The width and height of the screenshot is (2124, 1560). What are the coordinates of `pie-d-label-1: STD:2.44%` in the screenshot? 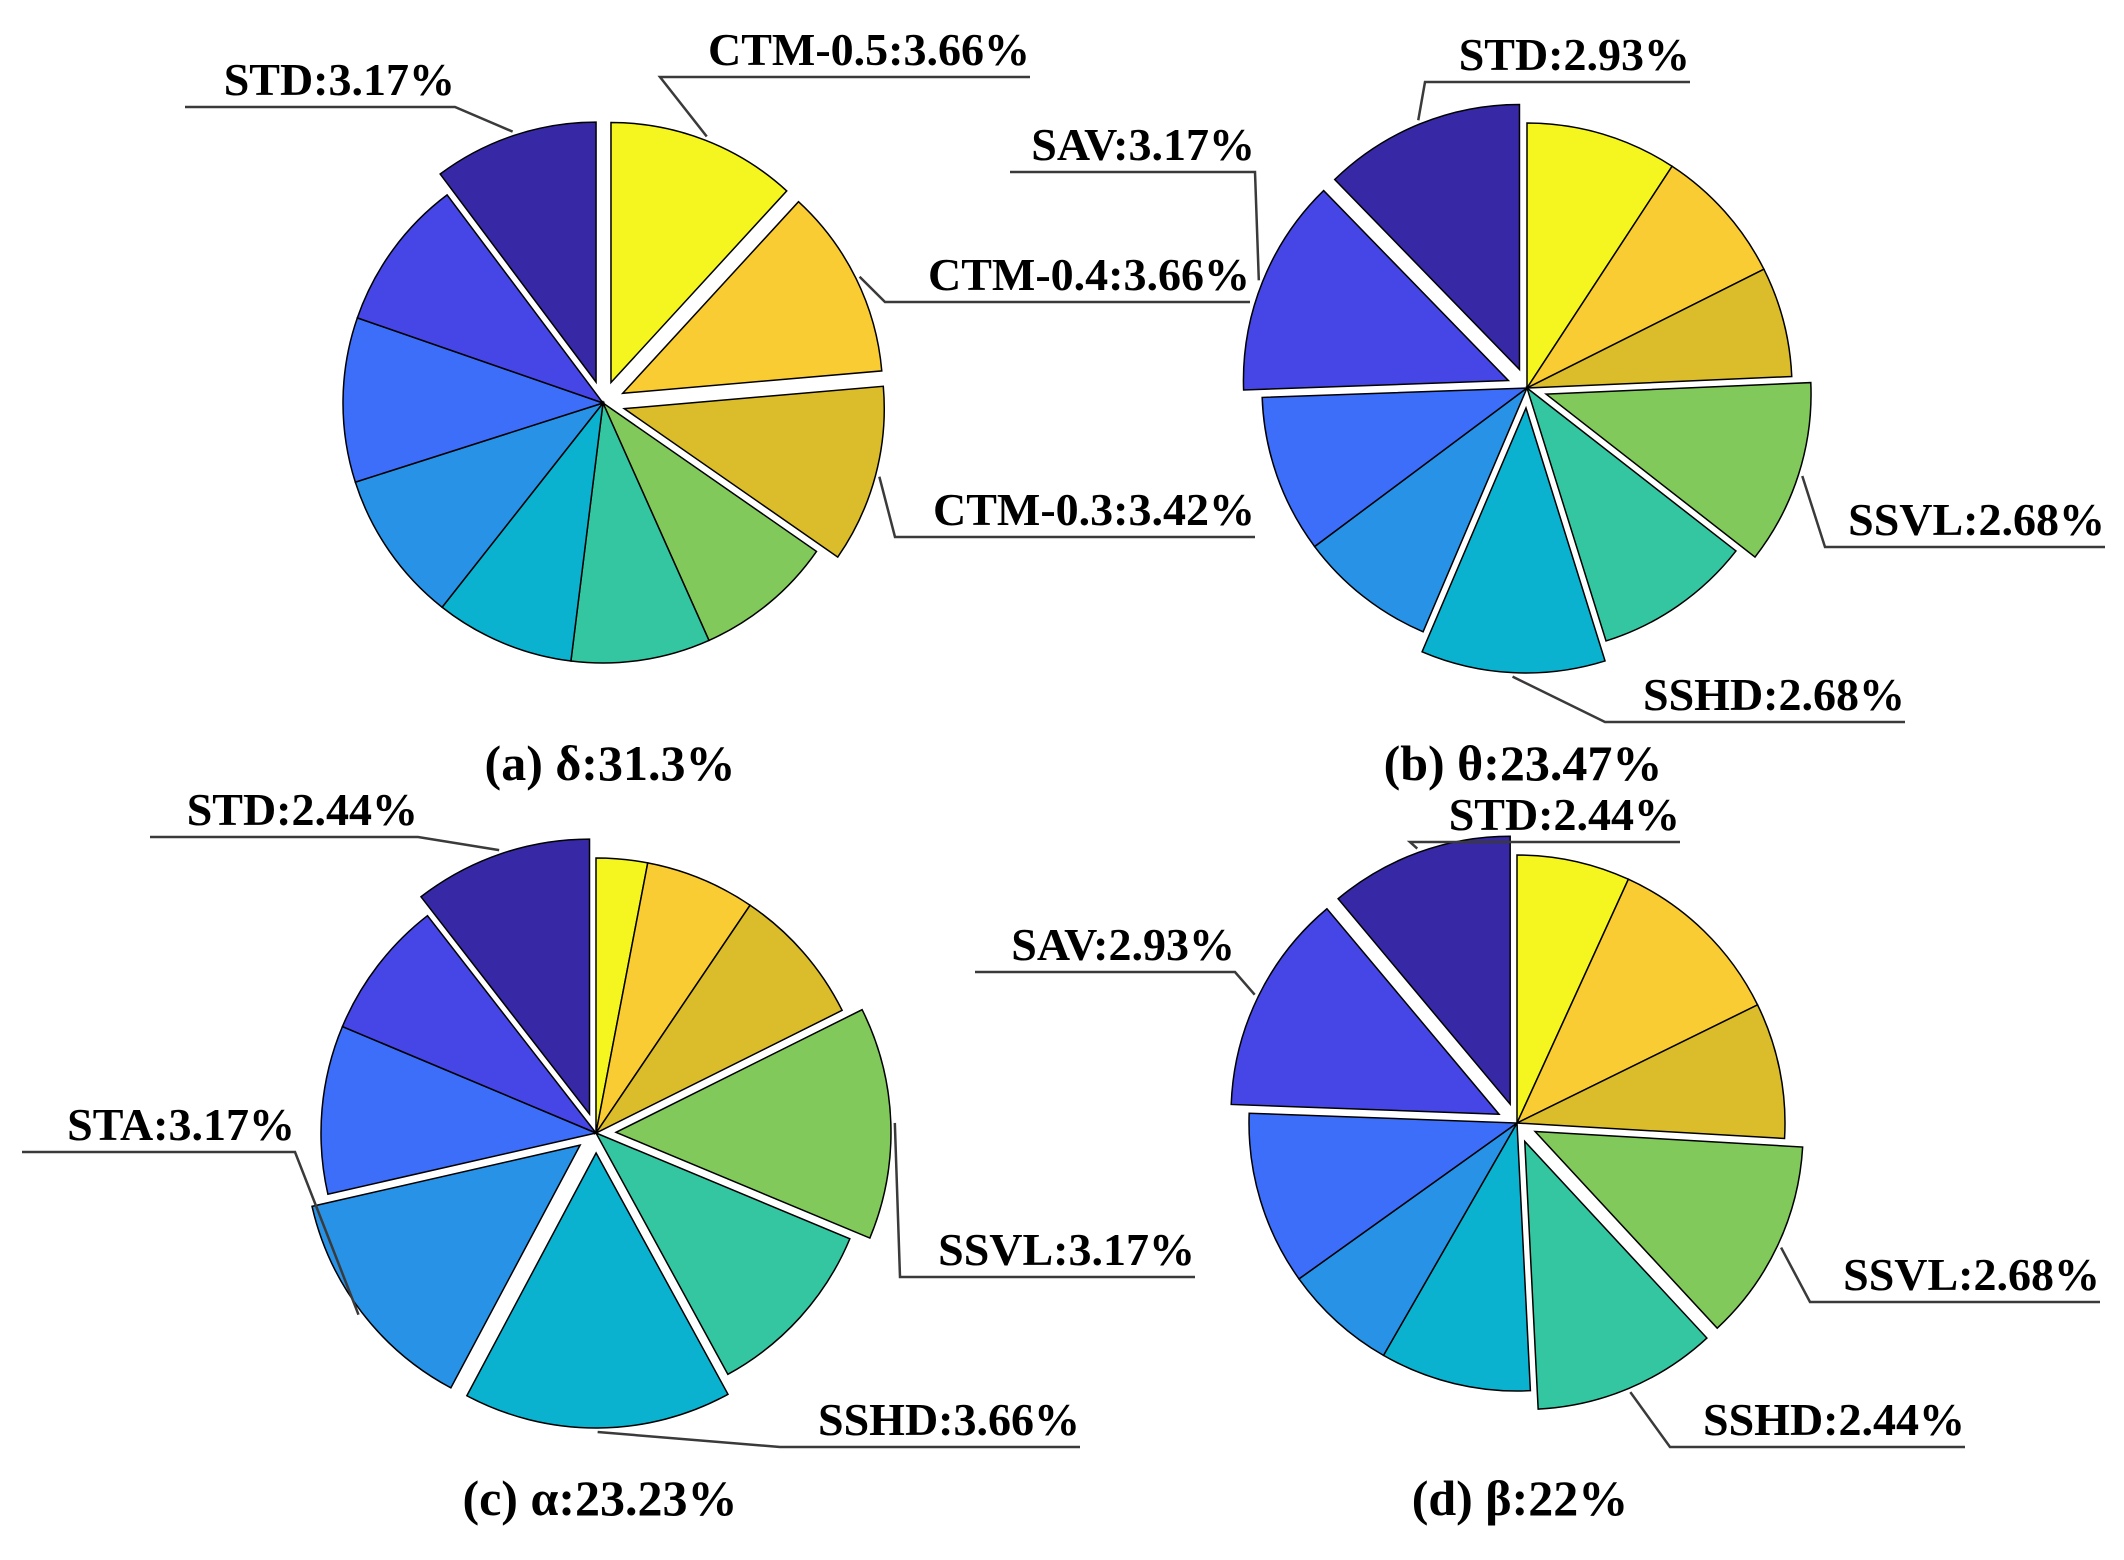 It's located at (1564, 814).